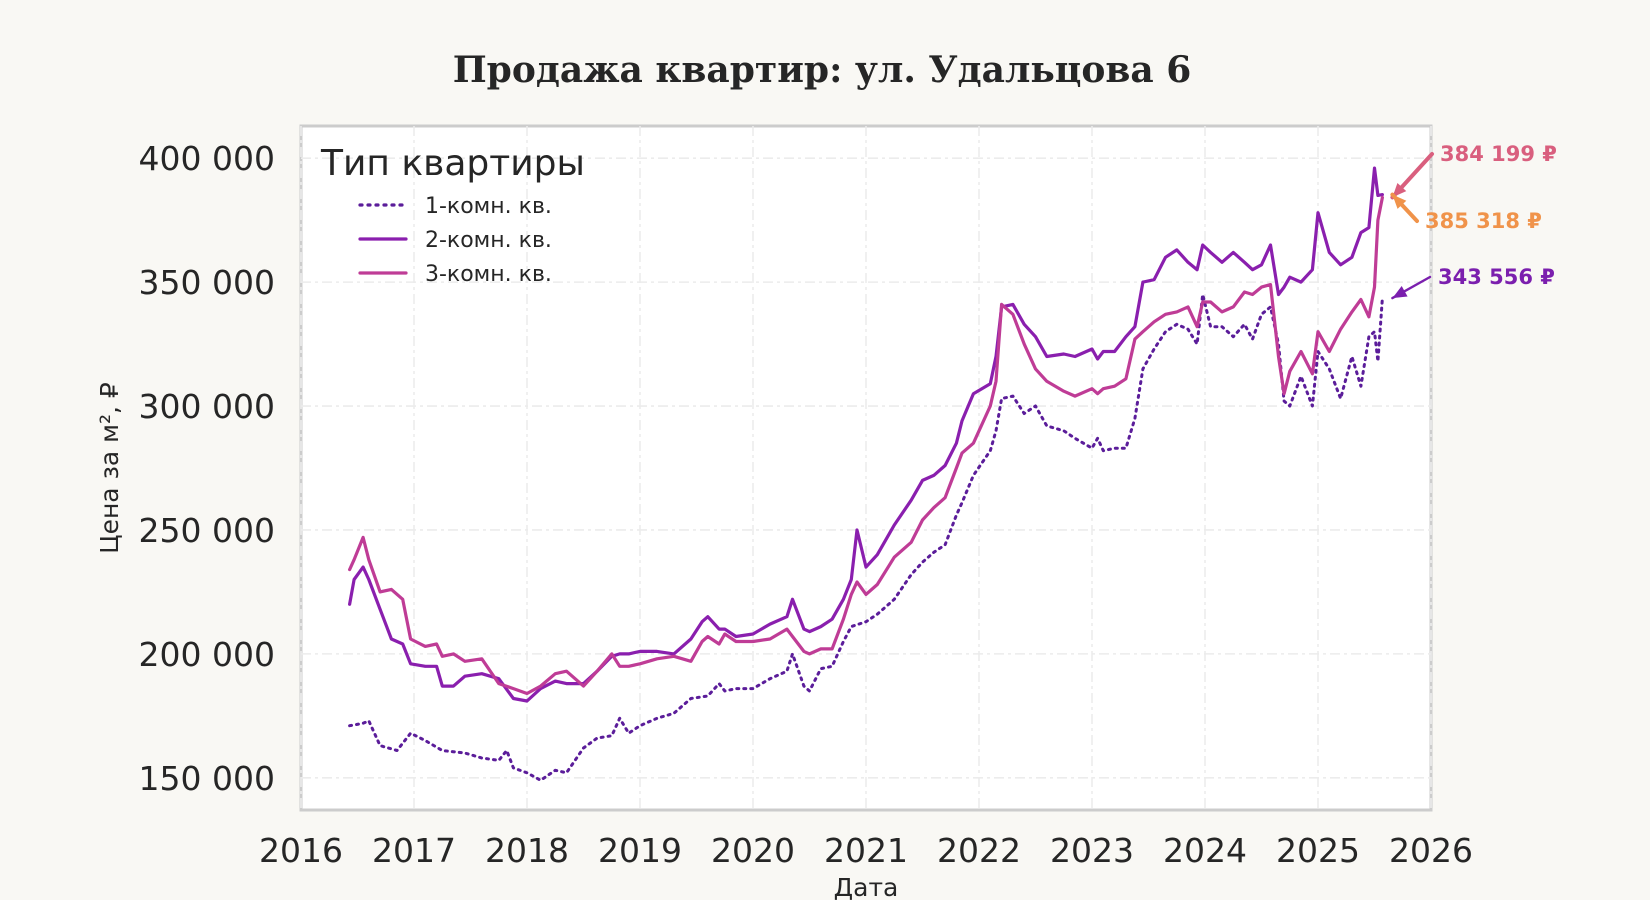  Describe the element at coordinates (207, 654) in the screenshot. I see `y-tick-label: 200 000` at that location.